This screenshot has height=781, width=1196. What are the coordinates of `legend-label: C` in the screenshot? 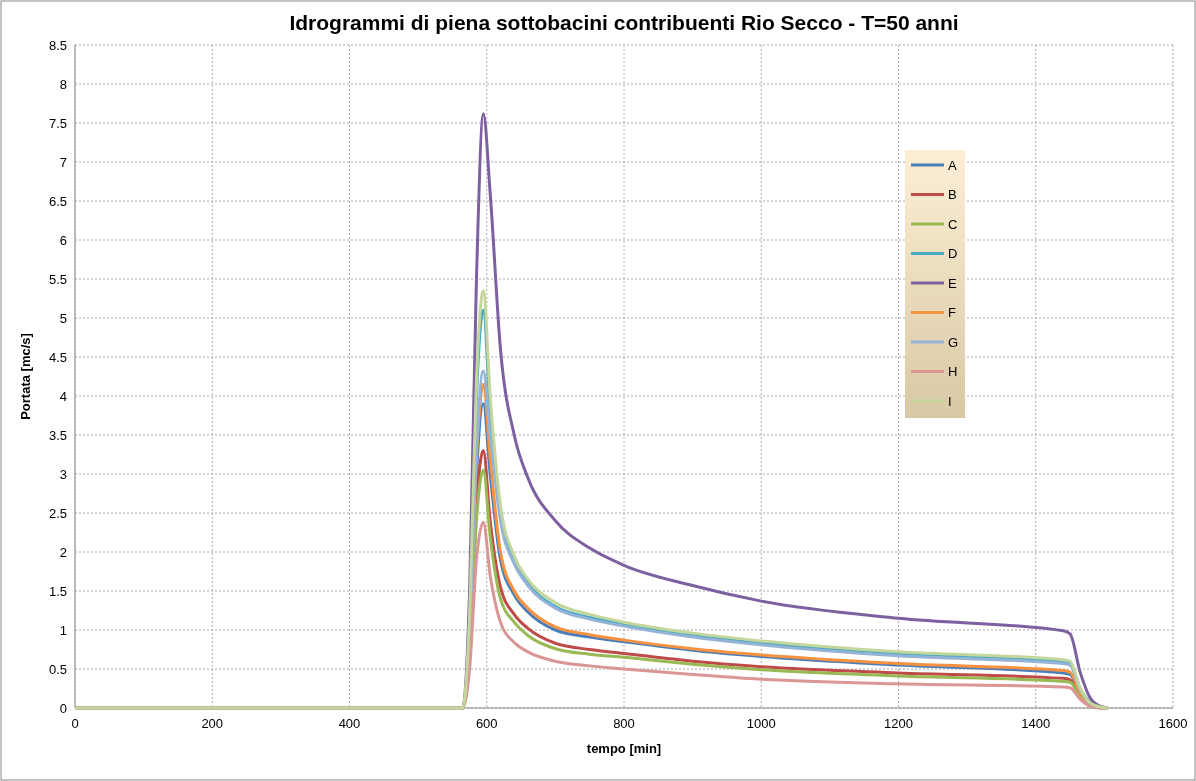 It's located at (953, 224).